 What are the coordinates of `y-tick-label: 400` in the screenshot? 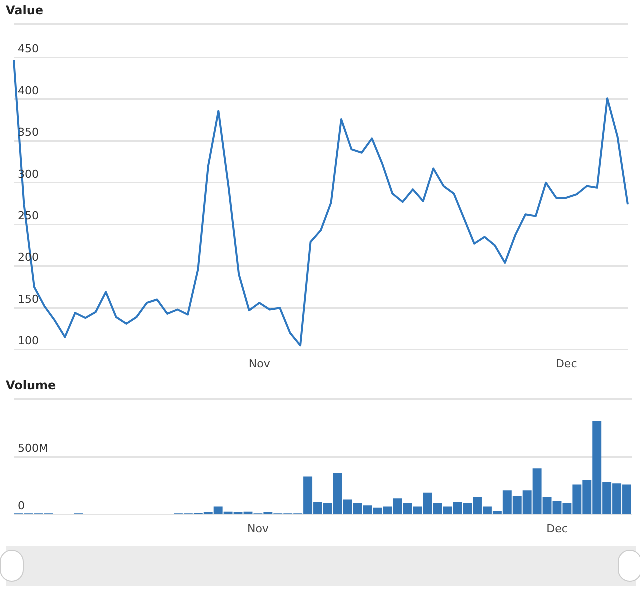 It's located at (28, 91).